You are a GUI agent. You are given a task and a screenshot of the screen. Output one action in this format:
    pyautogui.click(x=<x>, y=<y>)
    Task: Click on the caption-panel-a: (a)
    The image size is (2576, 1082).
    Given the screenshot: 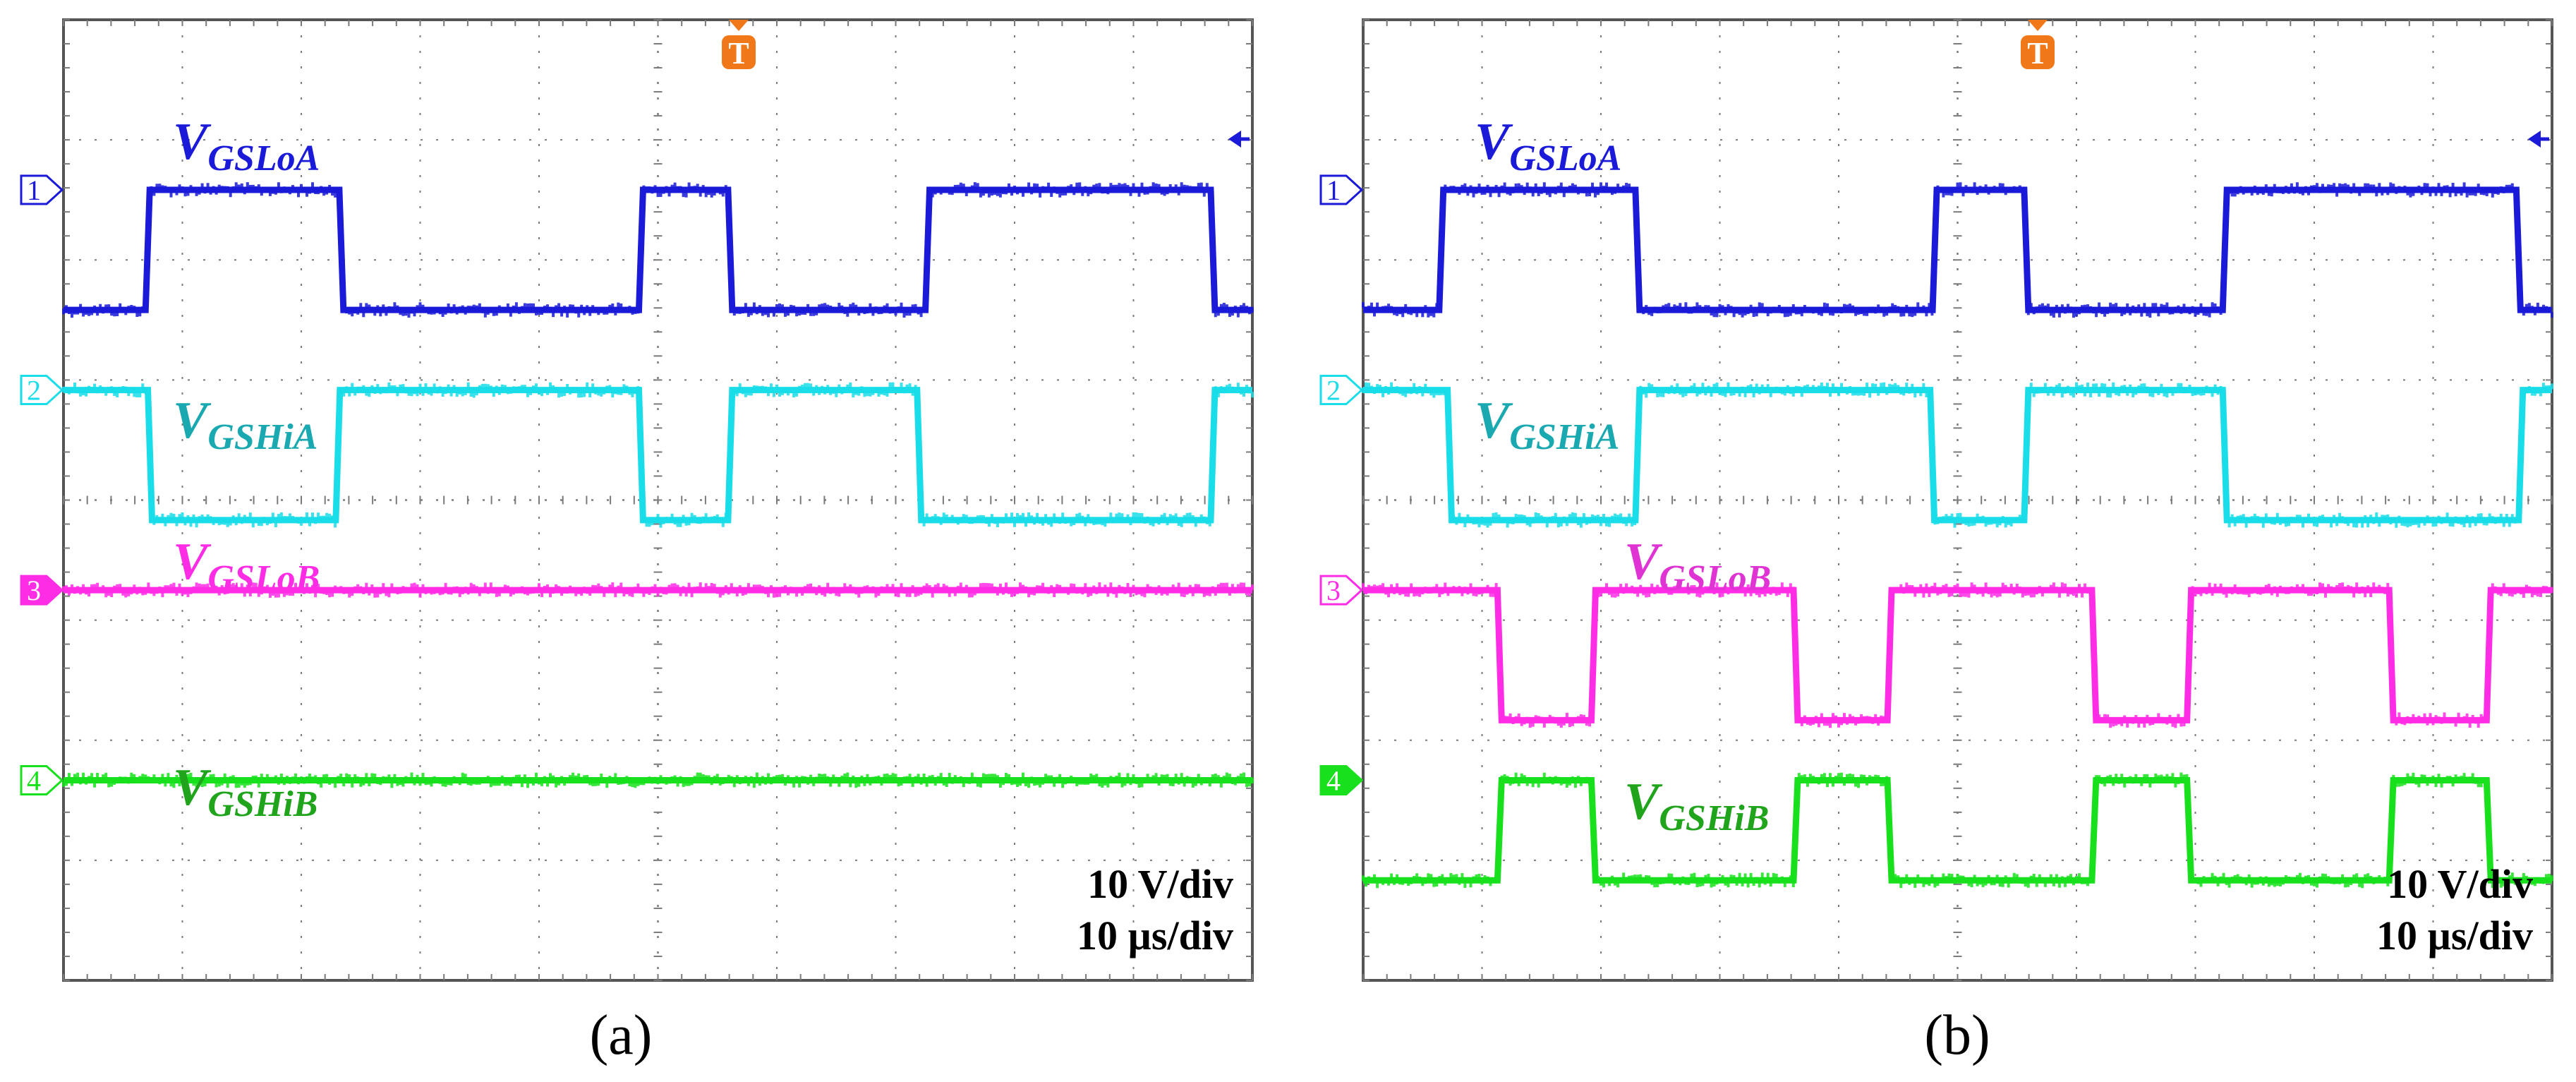 What is the action you would take?
    pyautogui.click(x=621, y=1035)
    